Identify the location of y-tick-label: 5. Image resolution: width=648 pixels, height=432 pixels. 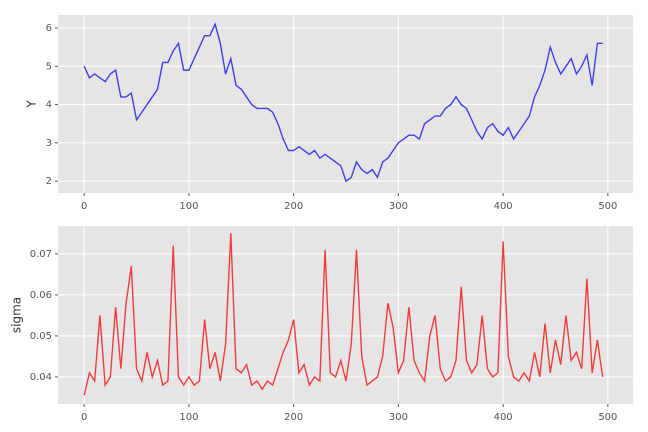
(49, 66).